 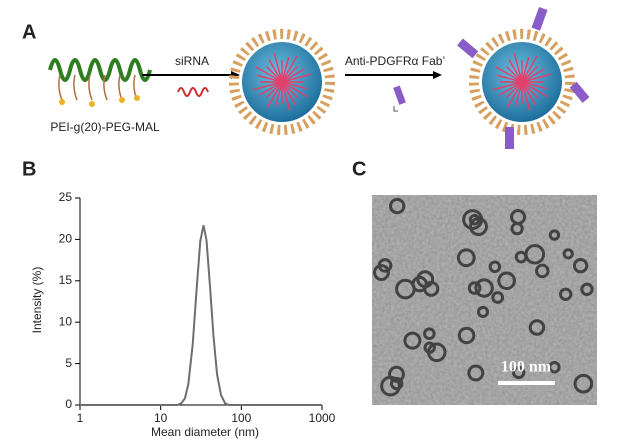 What do you see at coordinates (193, 92) in the screenshot?
I see `sirna-icon` at bounding box center [193, 92].